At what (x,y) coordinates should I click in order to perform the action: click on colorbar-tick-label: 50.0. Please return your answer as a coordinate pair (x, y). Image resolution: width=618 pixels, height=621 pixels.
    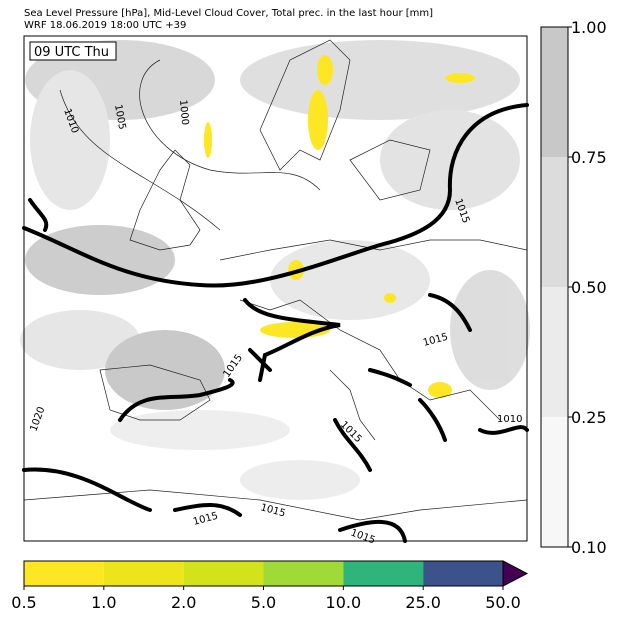
    Looking at the image, I should click on (503, 602).